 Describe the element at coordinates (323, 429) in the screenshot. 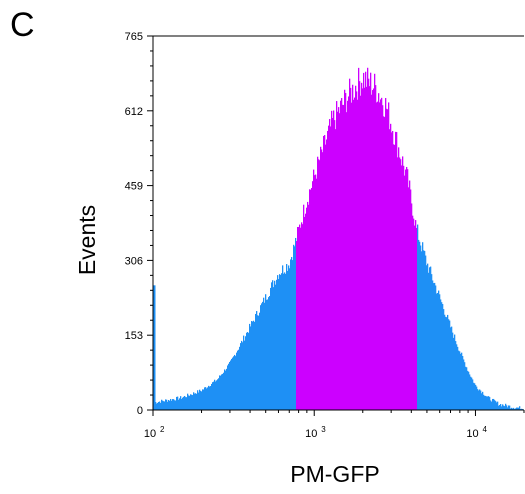

I see `x-tick-exponent: 3` at that location.